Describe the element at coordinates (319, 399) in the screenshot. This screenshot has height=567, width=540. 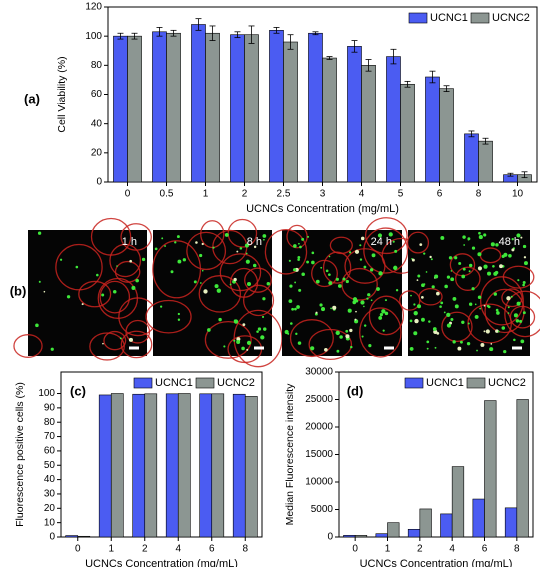
I see `y-tick-label: 25000` at that location.